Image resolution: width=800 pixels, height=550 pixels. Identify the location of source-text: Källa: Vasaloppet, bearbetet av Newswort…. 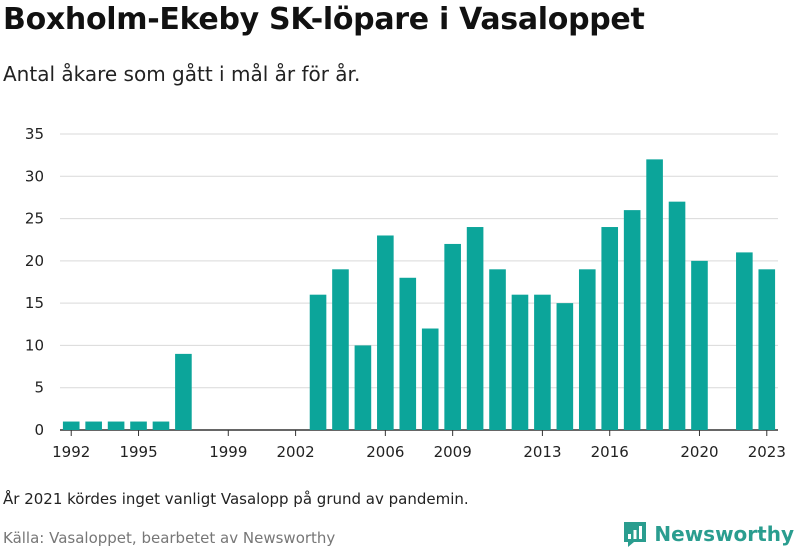
(169, 538).